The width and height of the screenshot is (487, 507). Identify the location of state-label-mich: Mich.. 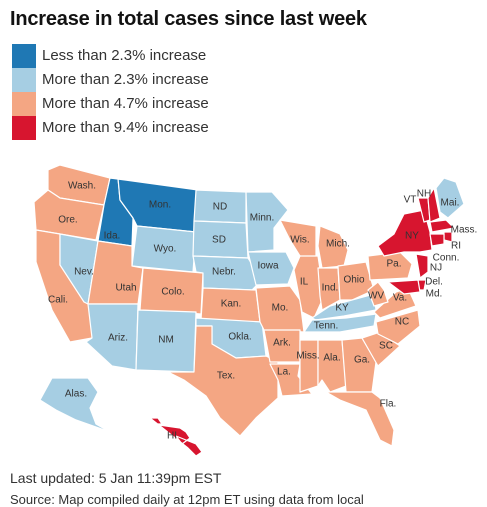
(338, 244).